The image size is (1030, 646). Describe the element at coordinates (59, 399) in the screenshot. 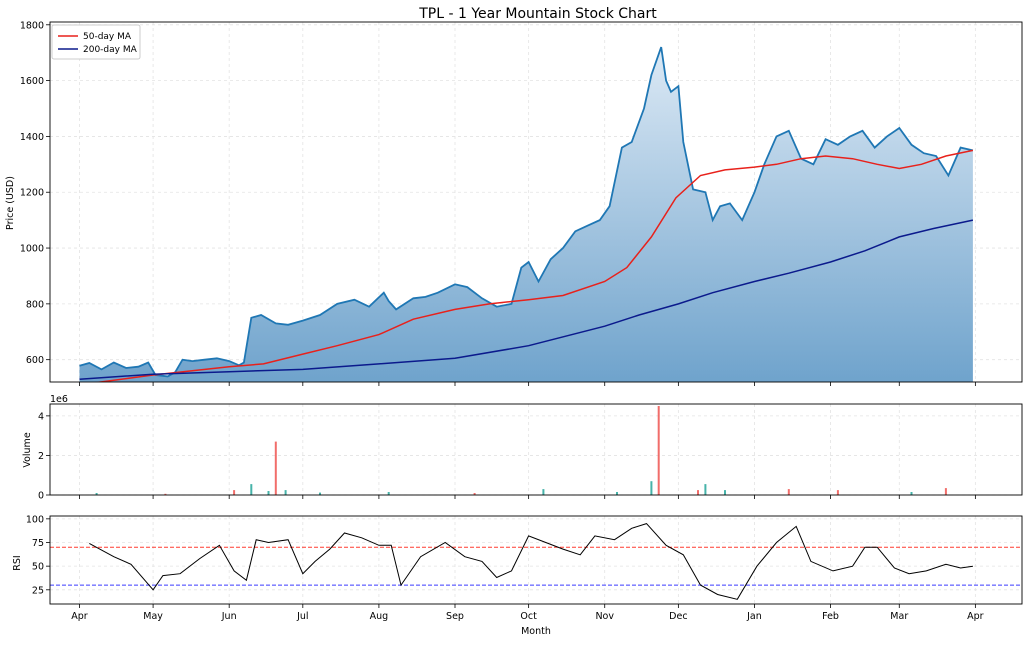

I see `volume-multiplier: 1e6` at that location.